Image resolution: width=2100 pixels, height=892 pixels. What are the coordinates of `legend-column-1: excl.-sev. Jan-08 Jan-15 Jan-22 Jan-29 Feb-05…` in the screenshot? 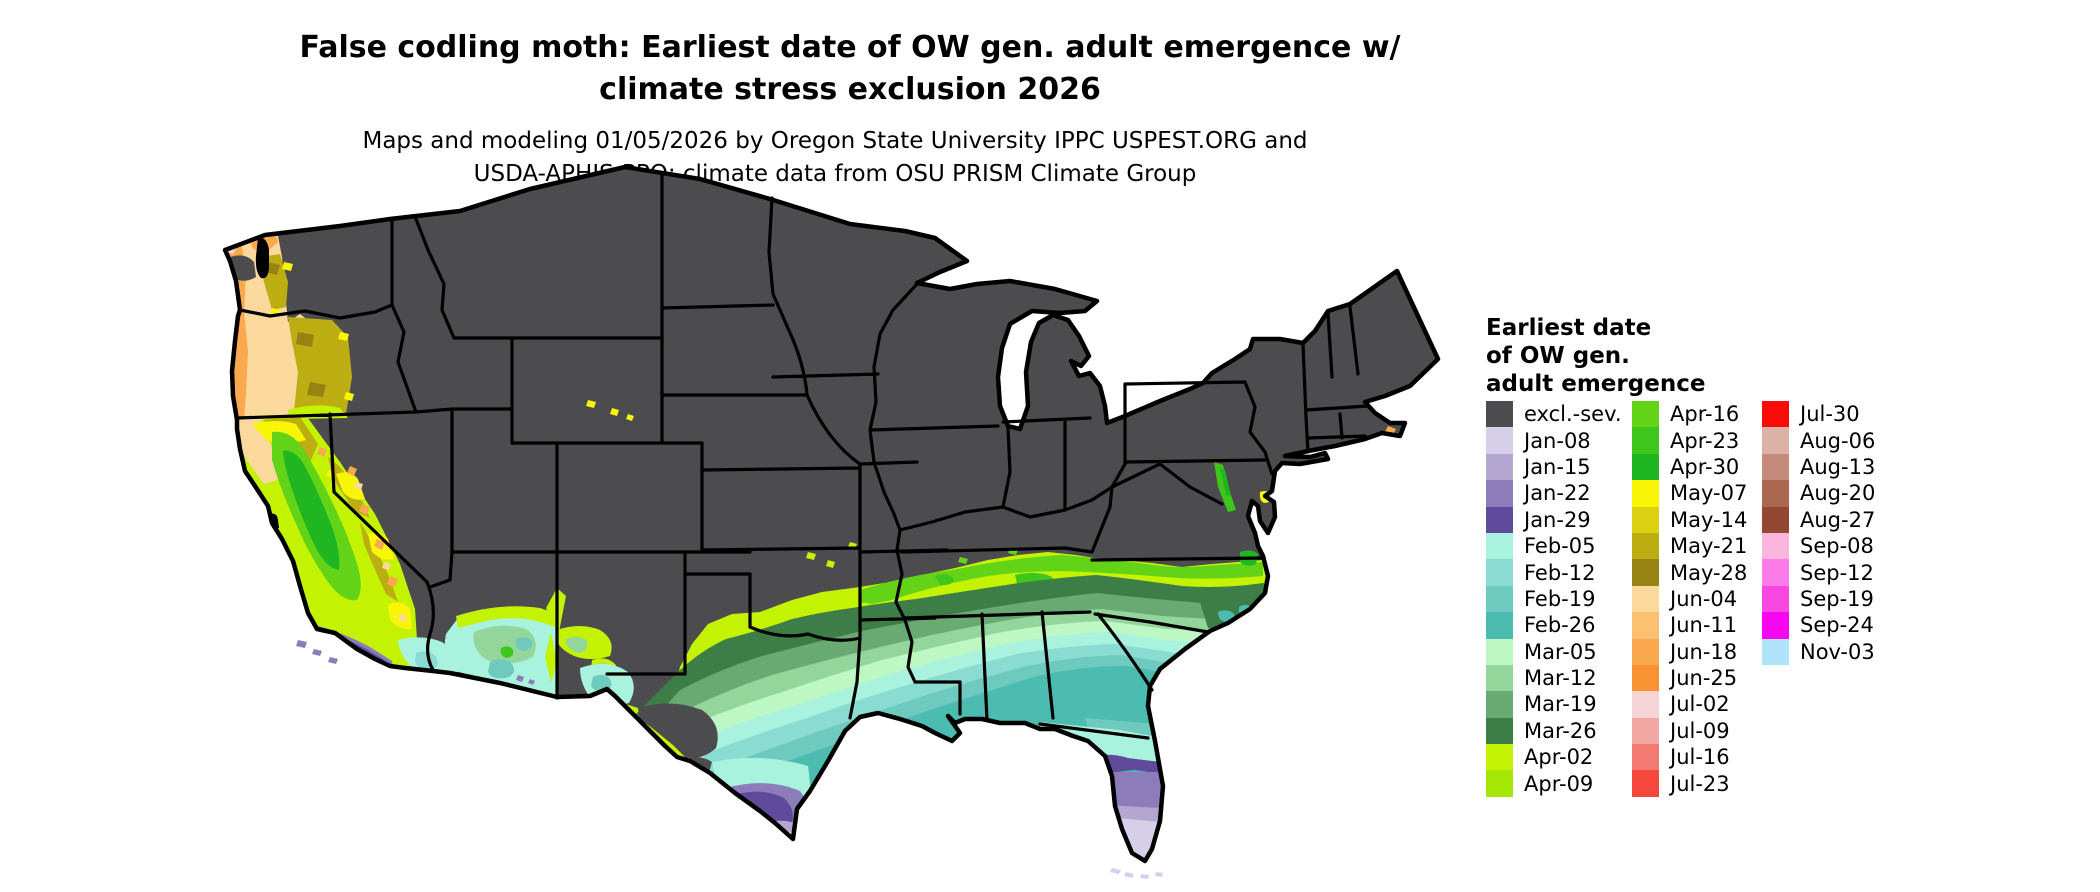 It's located at (1554, 599).